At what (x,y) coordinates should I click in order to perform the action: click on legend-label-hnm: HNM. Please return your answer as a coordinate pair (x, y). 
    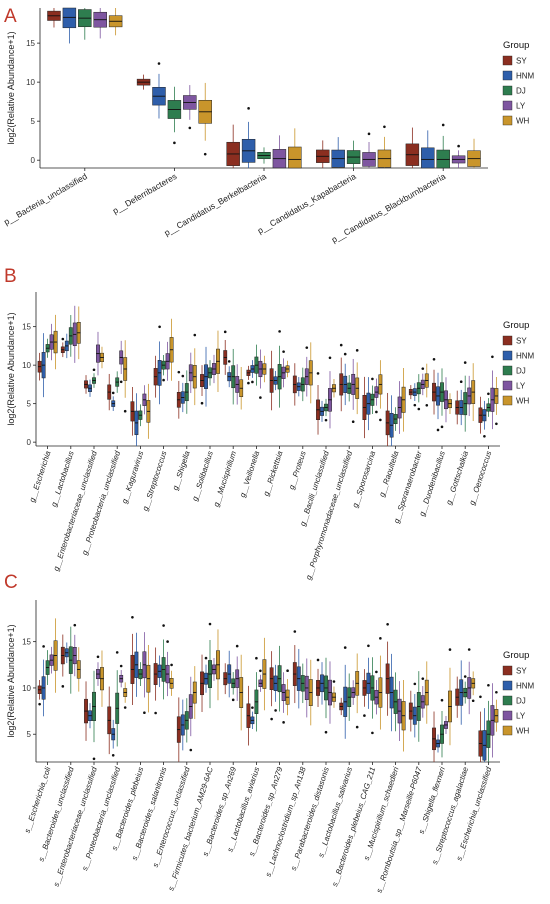
    Looking at the image, I should click on (525, 356).